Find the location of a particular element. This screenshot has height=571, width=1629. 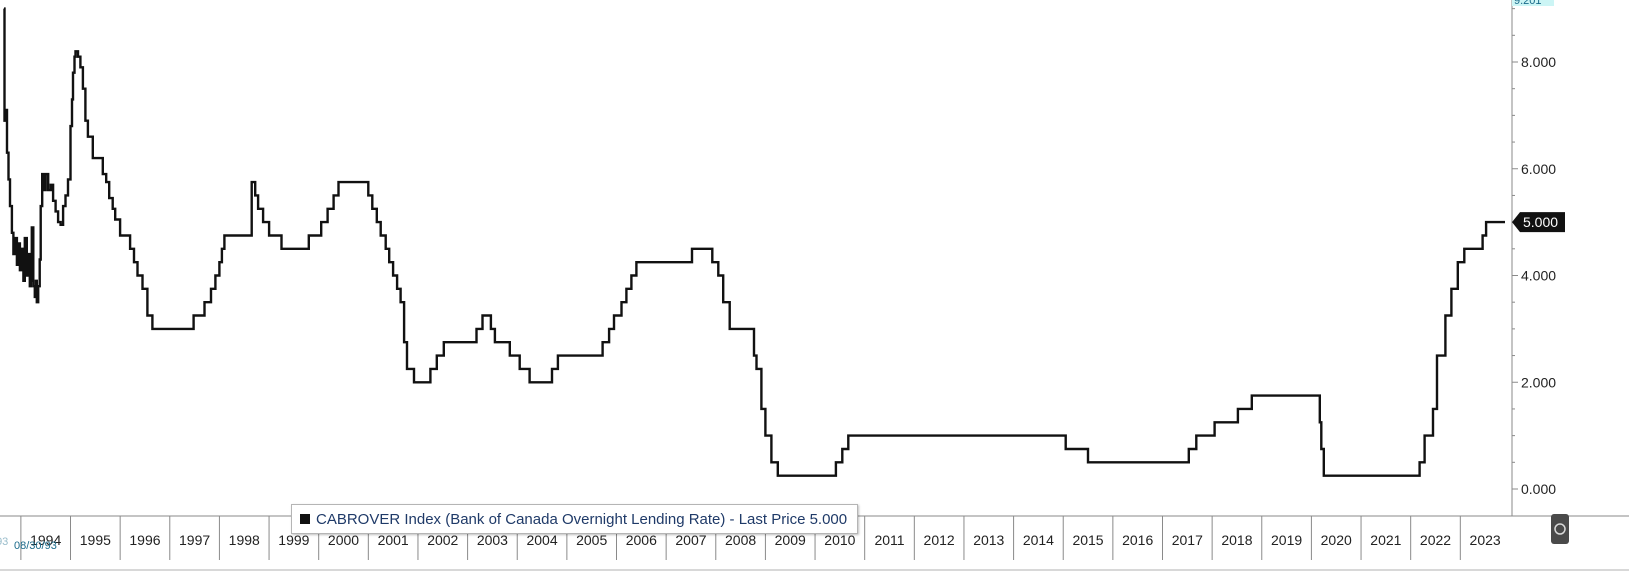

x-tick-label: 1996 is located at coordinates (144, 540).